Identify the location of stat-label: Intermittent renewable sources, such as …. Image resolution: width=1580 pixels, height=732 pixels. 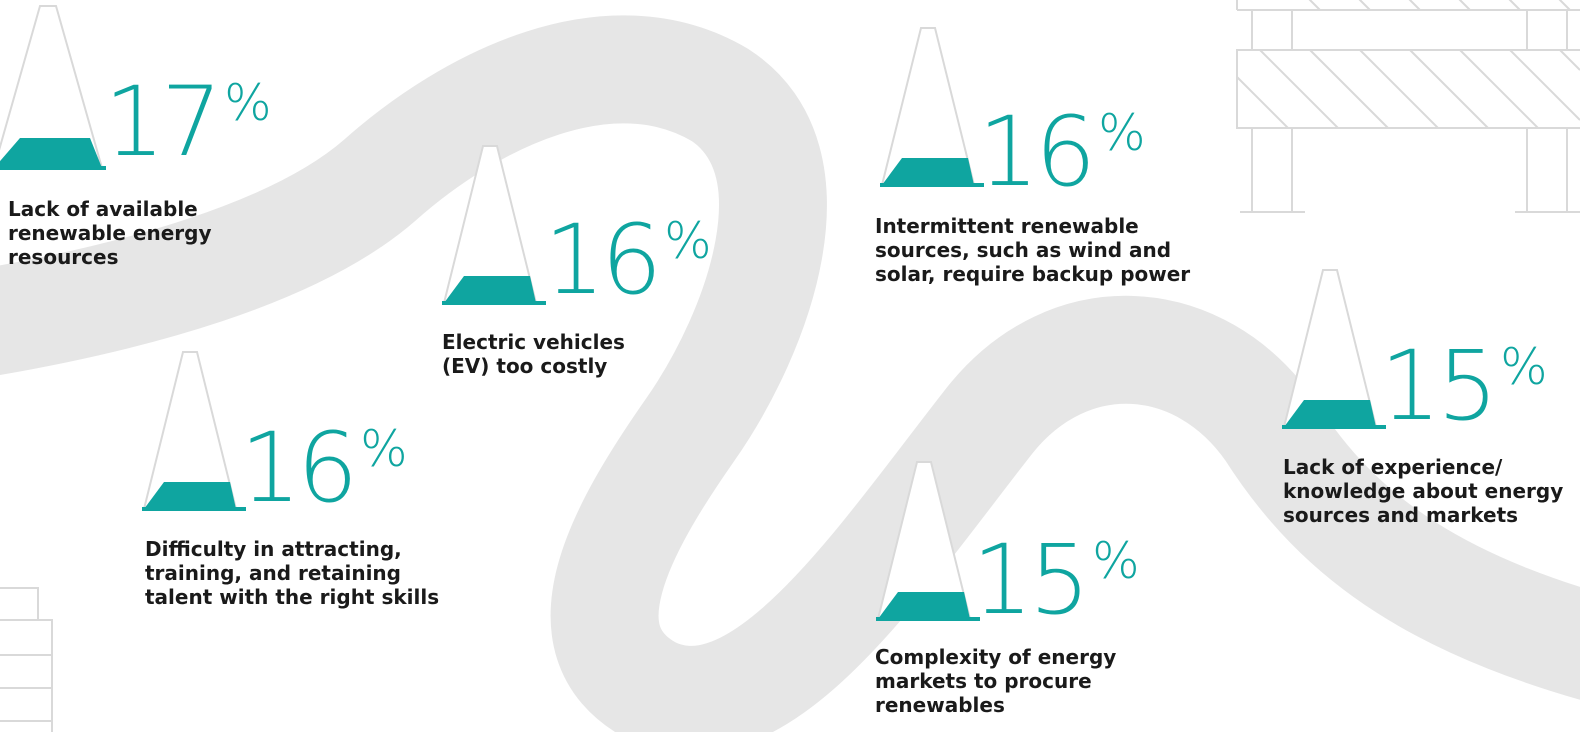
(1033, 250).